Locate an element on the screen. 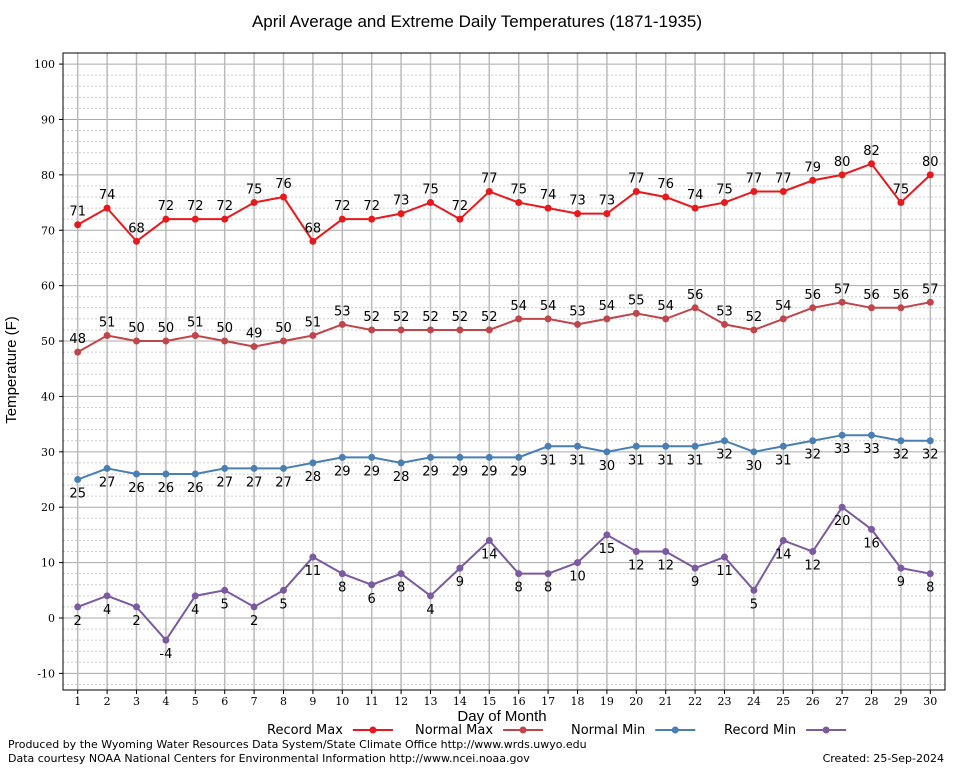  normal-min-data-label: 30 is located at coordinates (607, 466).